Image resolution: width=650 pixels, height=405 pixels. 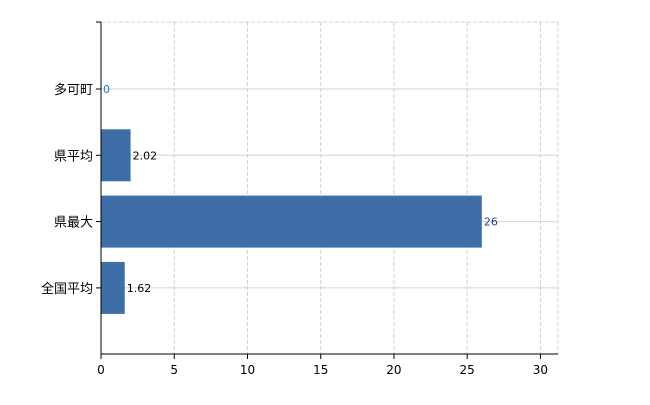 What do you see at coordinates (247, 370) in the screenshot?
I see `x-tick-label: 10` at bounding box center [247, 370].